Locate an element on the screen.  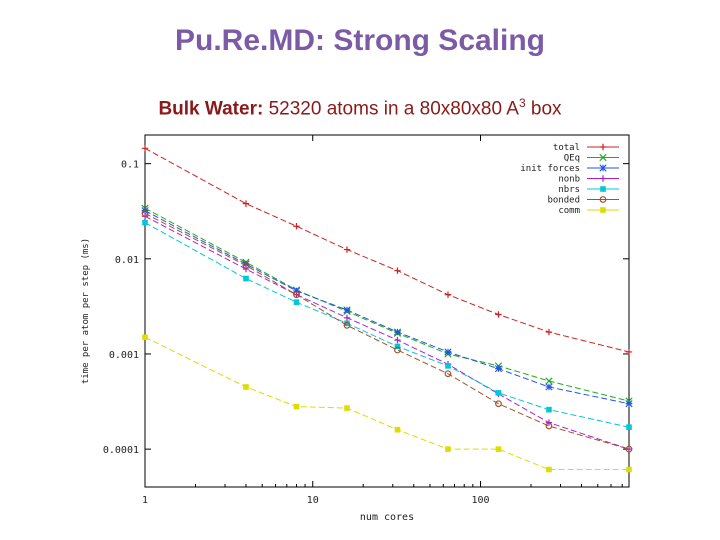
subtitle-bold: Bulk Water: is located at coordinates (211, 109).